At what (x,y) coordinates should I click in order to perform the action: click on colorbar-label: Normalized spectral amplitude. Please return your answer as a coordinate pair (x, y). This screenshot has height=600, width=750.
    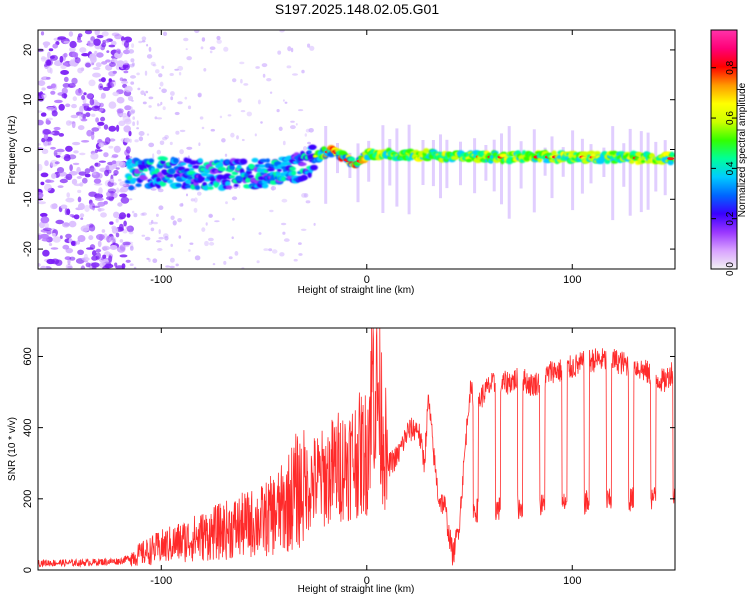
    Looking at the image, I should click on (742, 149).